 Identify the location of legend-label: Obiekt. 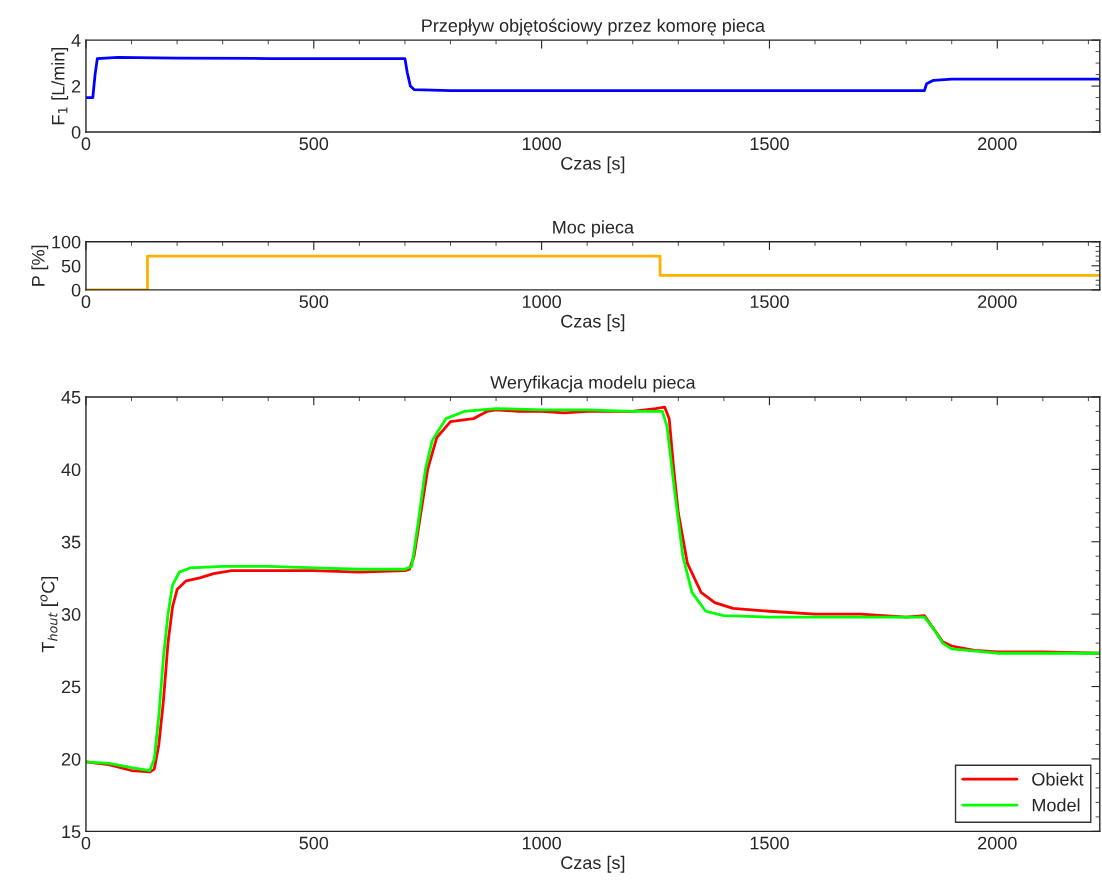
(1058, 779).